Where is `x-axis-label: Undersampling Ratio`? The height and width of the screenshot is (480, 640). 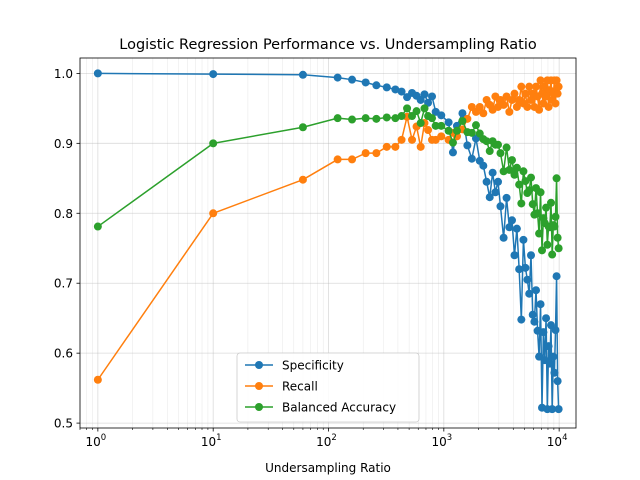
x-axis-label: Undersampling Ratio is located at coordinates (328, 468).